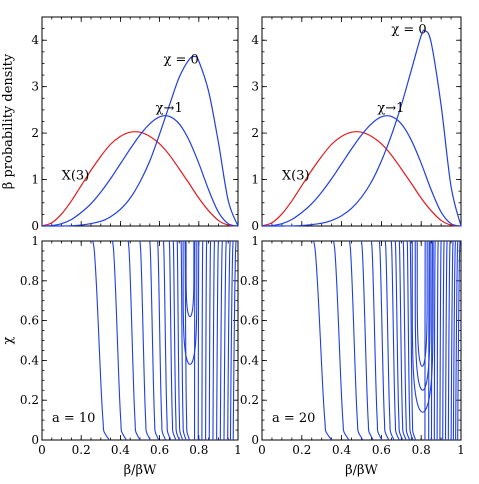 The width and height of the screenshot is (479, 484). I want to click on parameter-label: a = 20, so click(293, 418).